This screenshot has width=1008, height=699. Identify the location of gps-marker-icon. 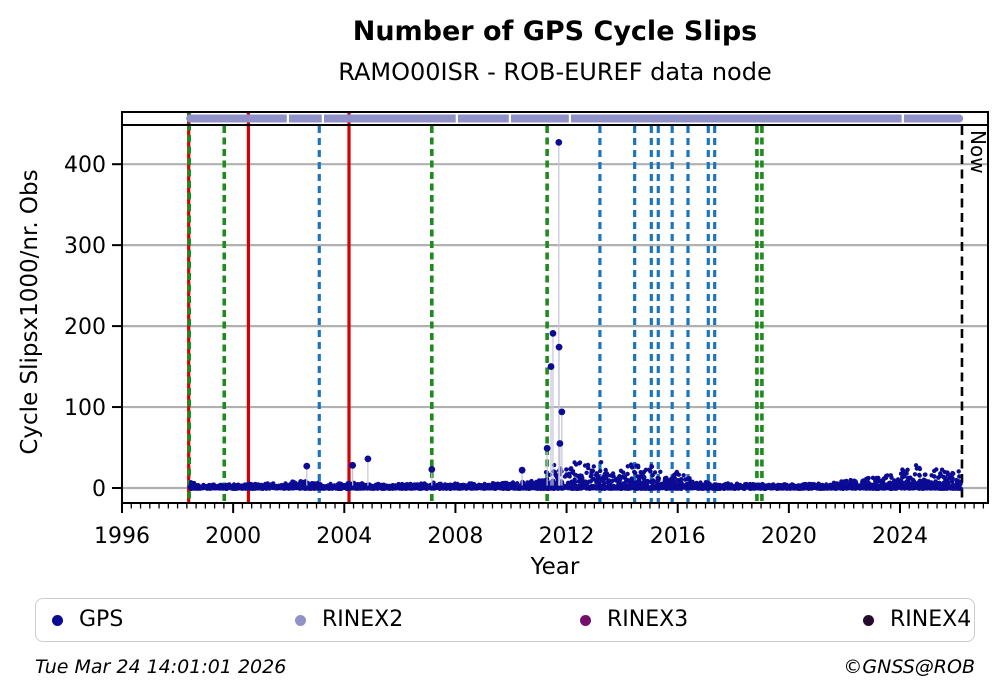
(57, 620).